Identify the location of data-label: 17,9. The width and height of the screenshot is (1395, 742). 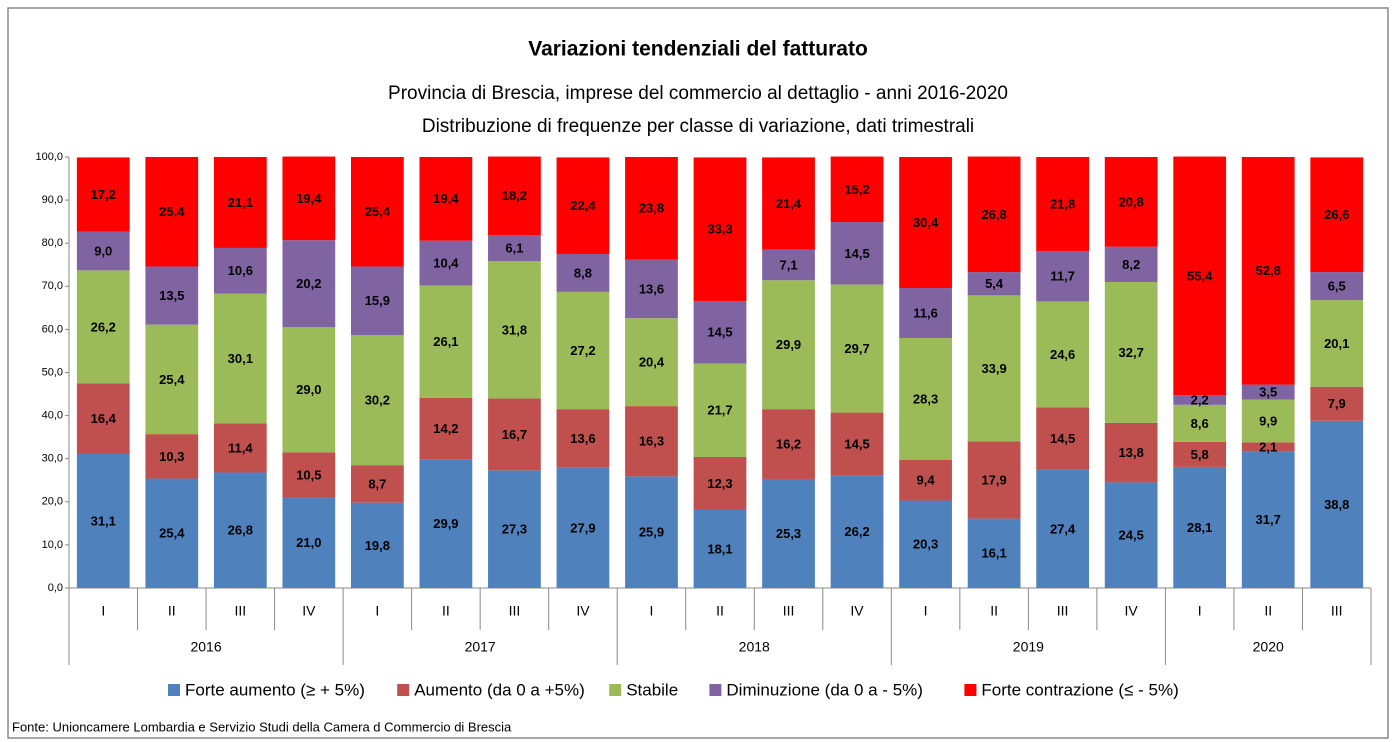
(993, 479).